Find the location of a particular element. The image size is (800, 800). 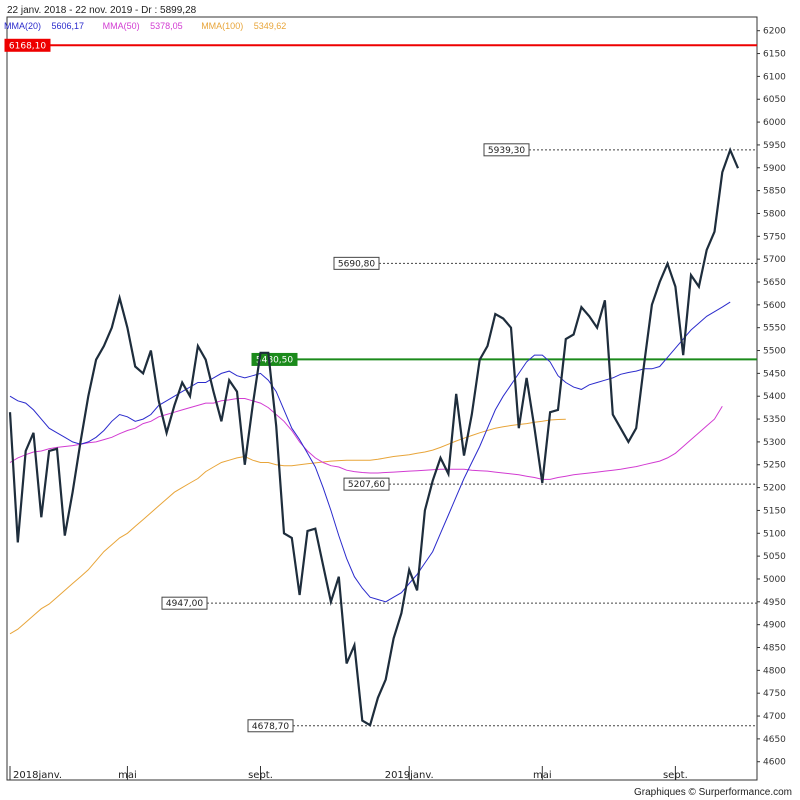

y-tick-label: 5650 is located at coordinates (774, 283).